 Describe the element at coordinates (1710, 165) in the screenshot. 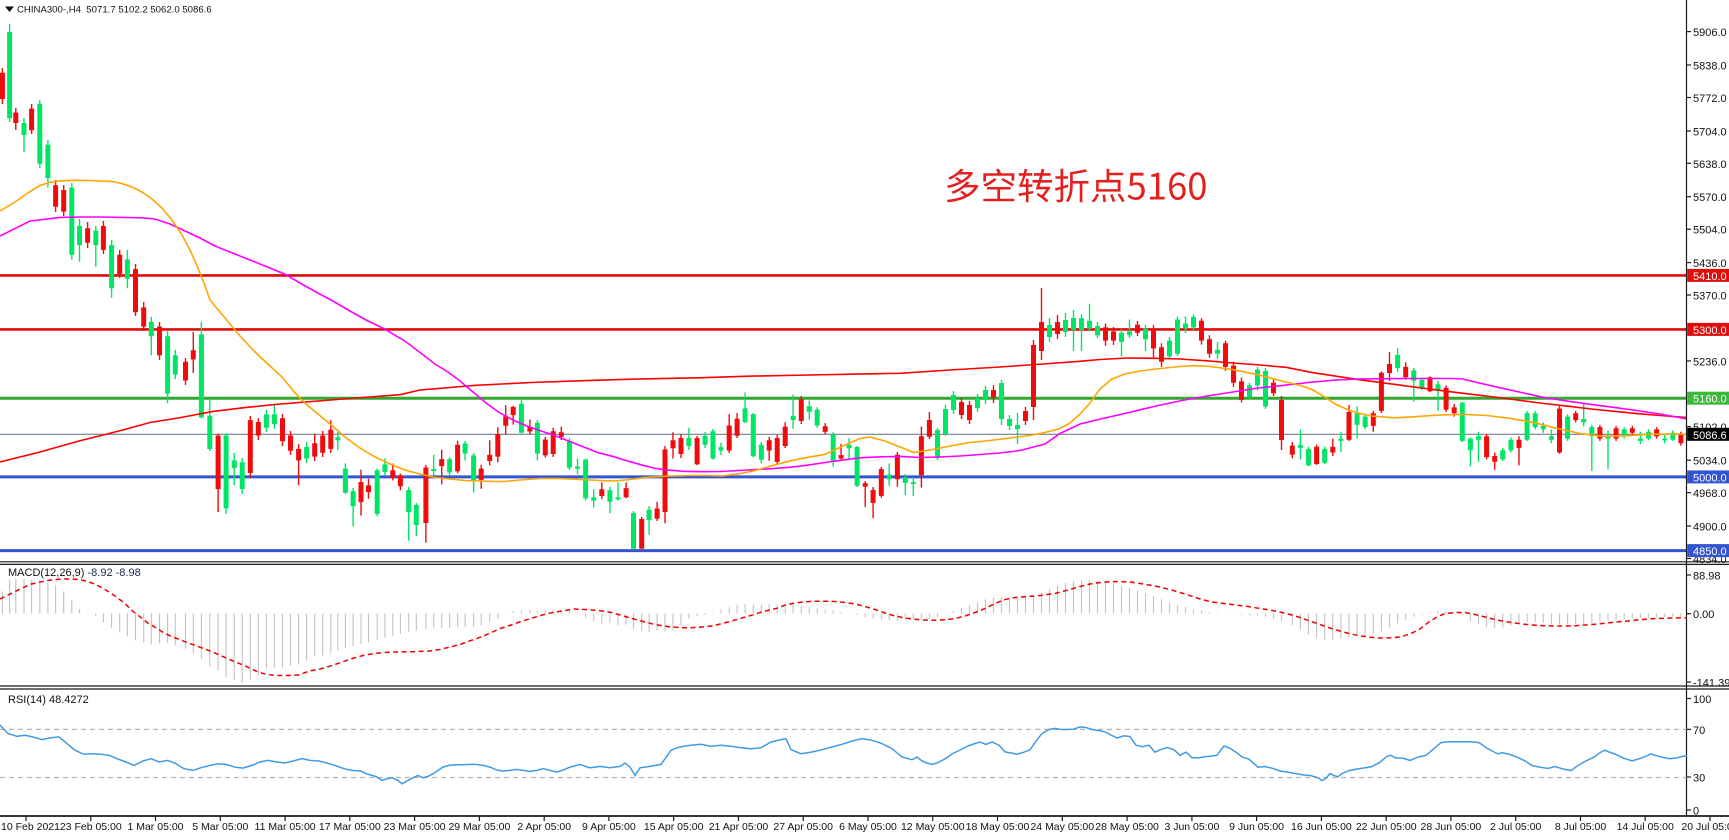

I see `svg-text: 5638.0` at that location.